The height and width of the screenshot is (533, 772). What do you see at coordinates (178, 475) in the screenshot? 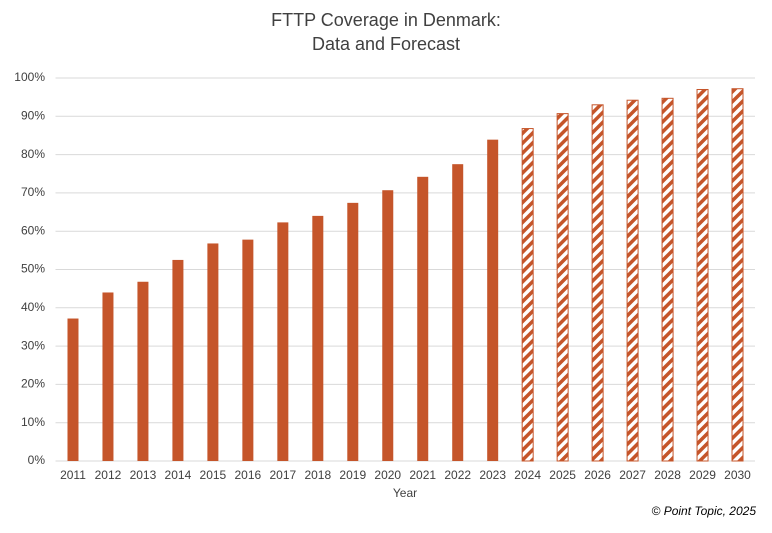
I see `x-tick-label: 2014` at bounding box center [178, 475].